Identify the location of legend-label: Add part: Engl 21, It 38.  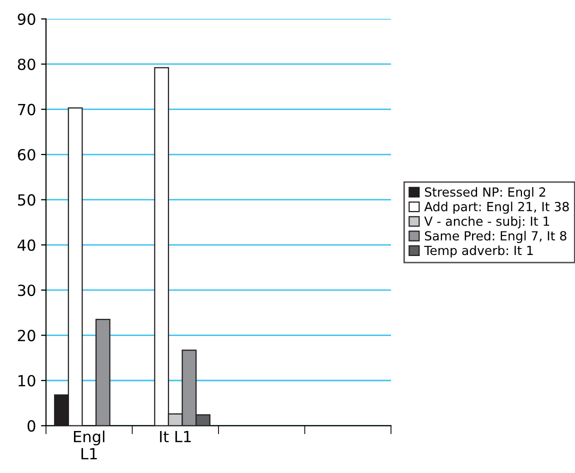
(496, 208).